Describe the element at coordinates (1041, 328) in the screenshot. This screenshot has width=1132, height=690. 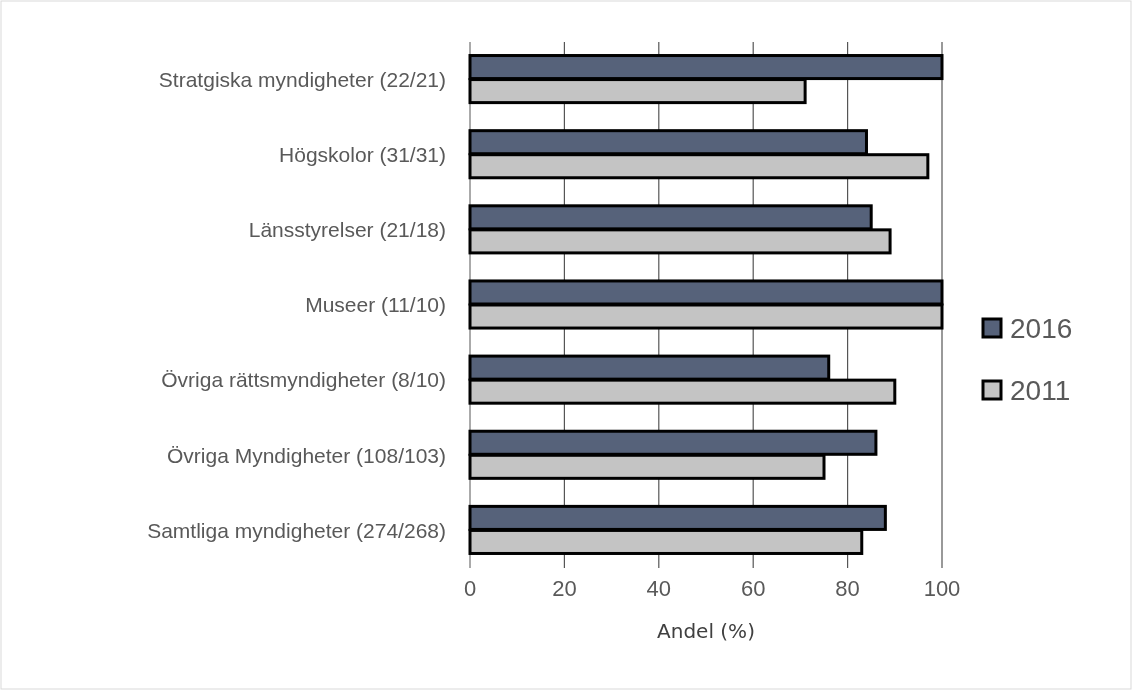
I see `legend-label: 2016` at that location.